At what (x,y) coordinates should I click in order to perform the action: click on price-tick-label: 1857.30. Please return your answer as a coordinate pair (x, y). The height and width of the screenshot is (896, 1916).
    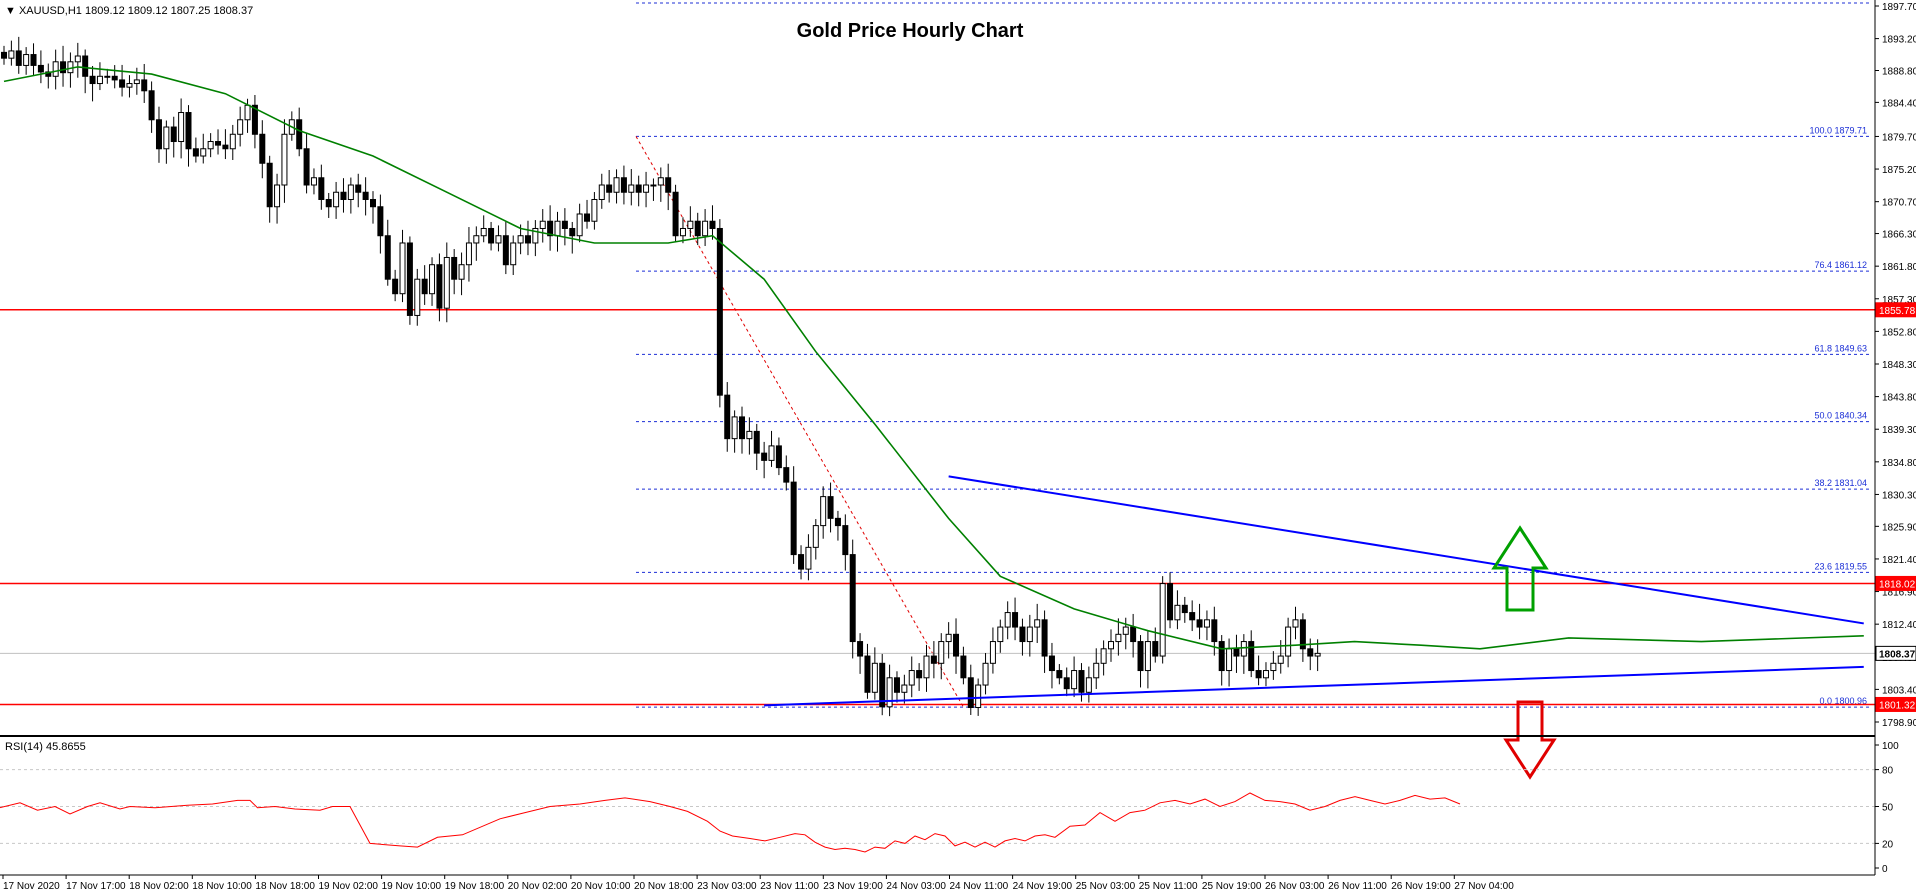
    Looking at the image, I should click on (1899, 300).